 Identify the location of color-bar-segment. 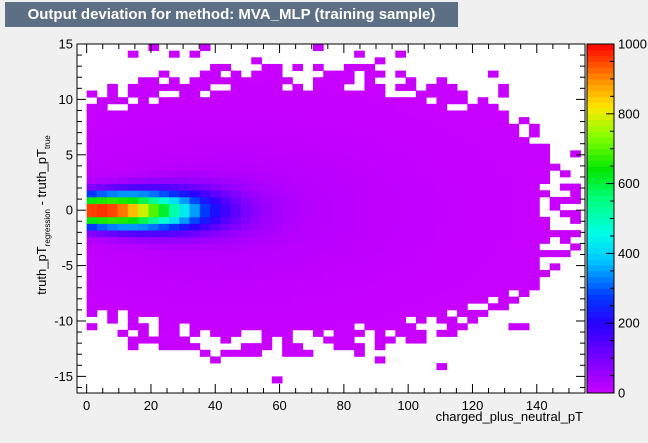
(600, 343).